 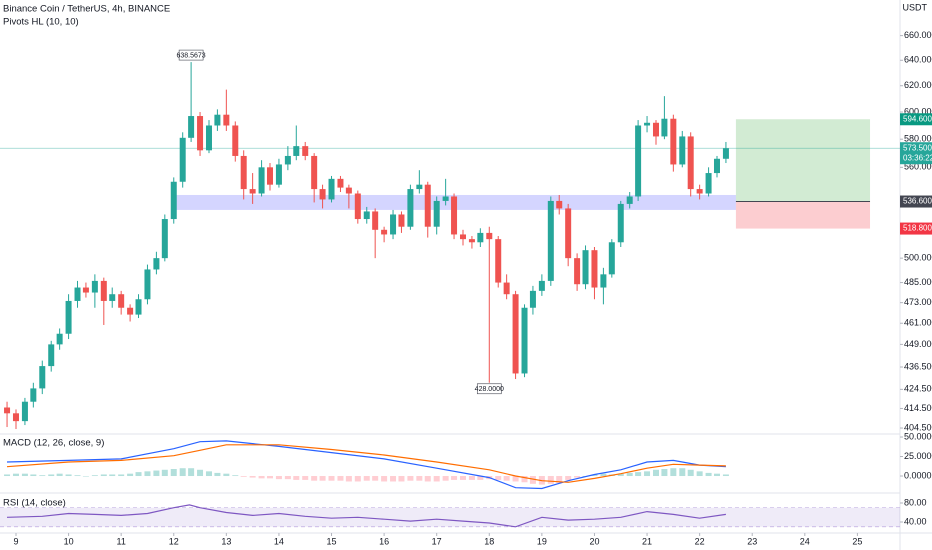 I want to click on pivot-label: 428.0000, so click(x=489, y=389).